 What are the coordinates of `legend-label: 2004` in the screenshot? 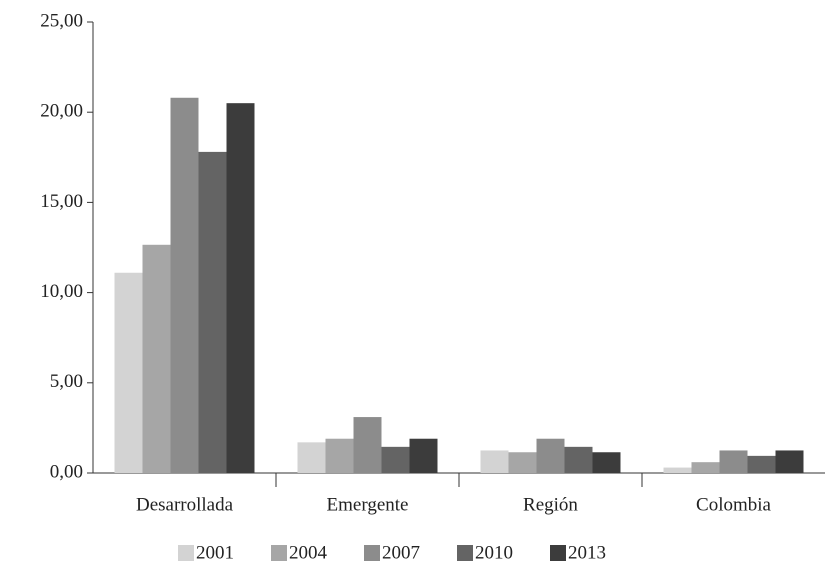 It's located at (308, 552).